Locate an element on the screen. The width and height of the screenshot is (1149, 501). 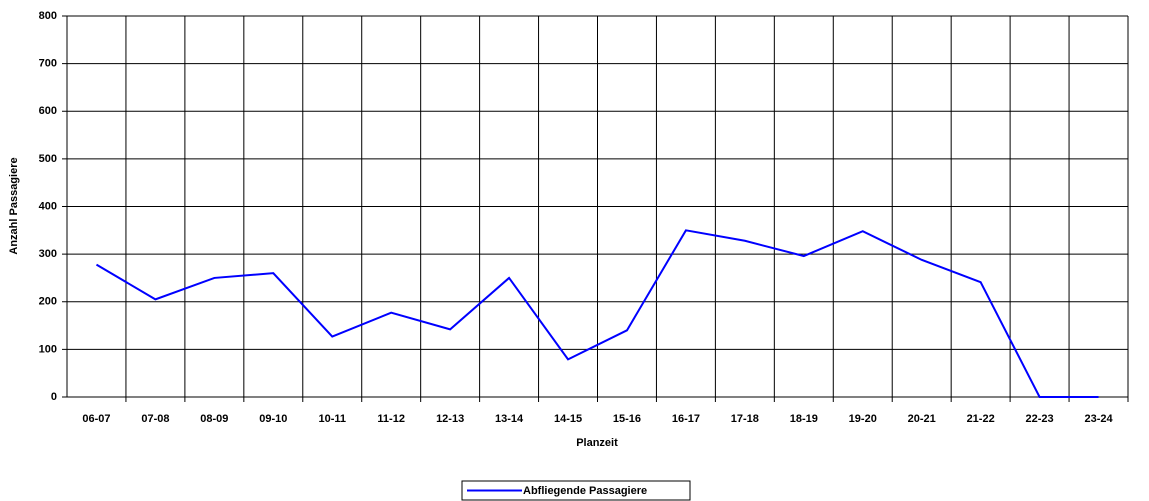
x-tick-label: 23-24 is located at coordinates (1098, 419).